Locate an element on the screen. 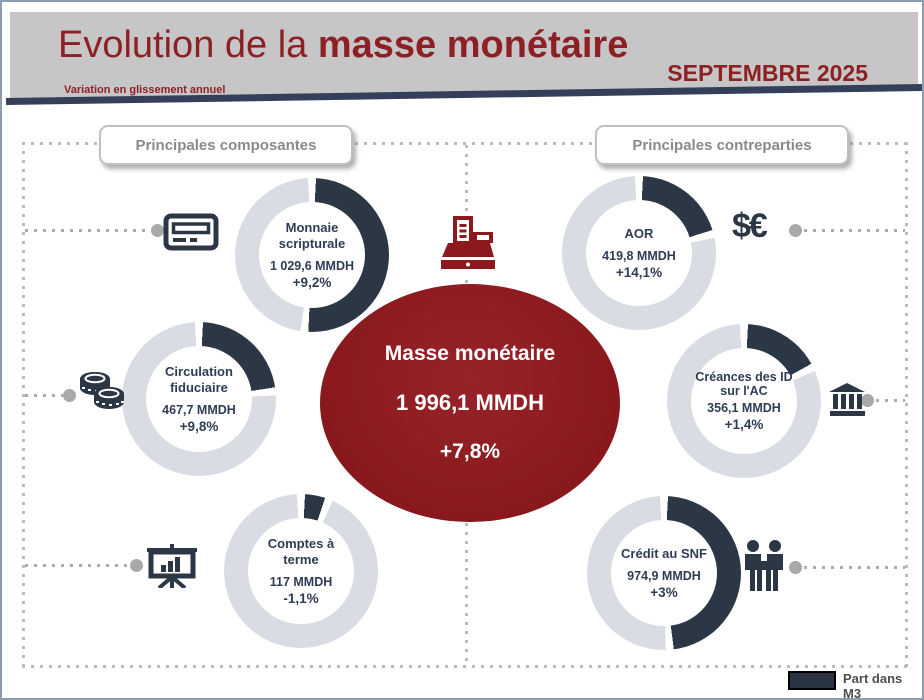 The height and width of the screenshot is (700, 924). frame-right-border is located at coordinates (906, 405).